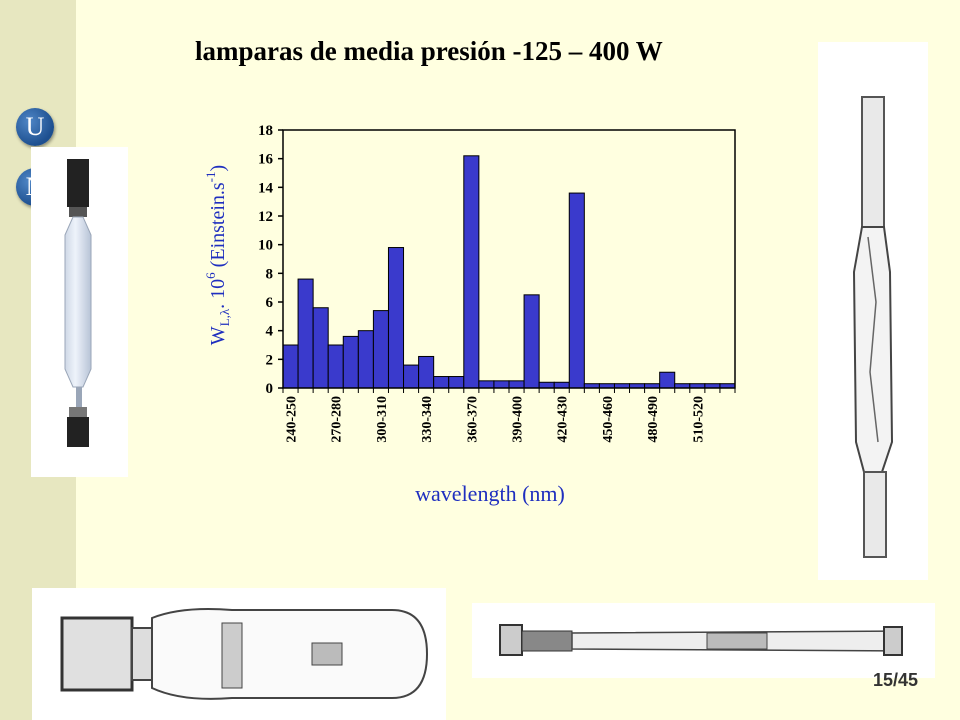 The height and width of the screenshot is (720, 960). I want to click on slide-title: lamparas de media presión -125 – 400 W, so click(429, 51).